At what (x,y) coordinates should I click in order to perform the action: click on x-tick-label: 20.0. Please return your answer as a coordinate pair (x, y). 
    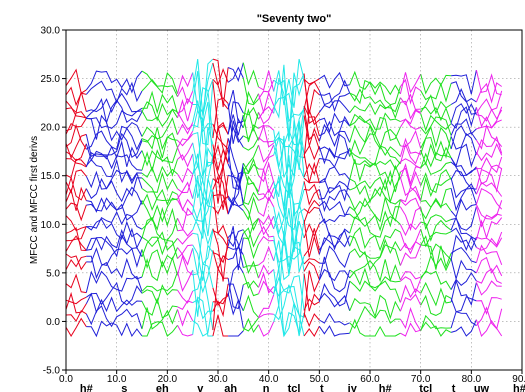
    Looking at the image, I should click on (168, 379).